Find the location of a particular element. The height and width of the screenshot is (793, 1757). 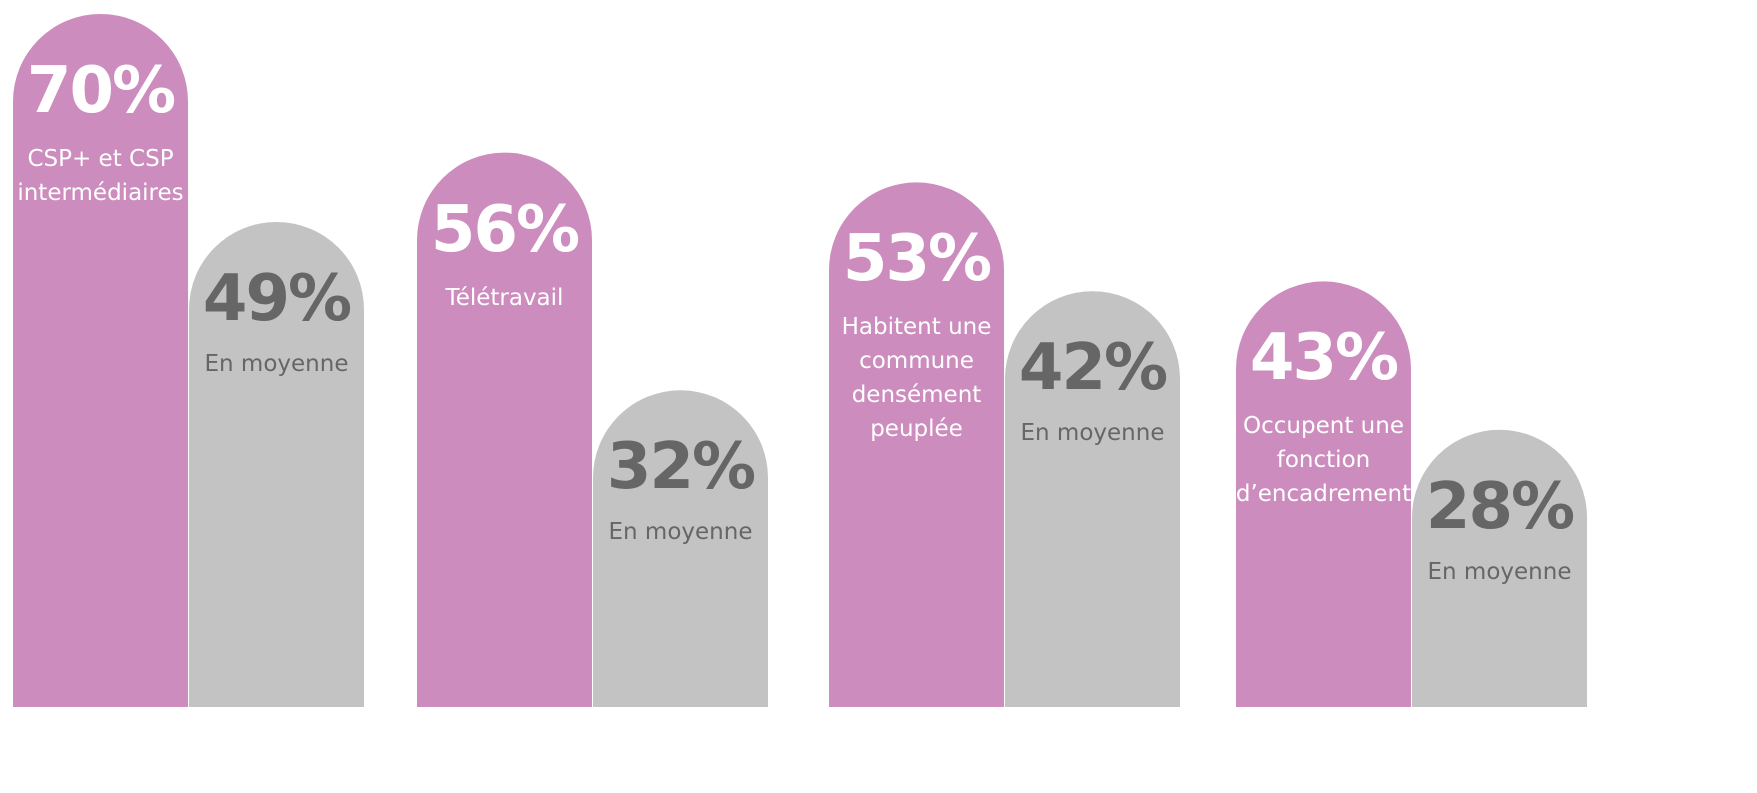

value-label: 28% is located at coordinates (1500, 509).